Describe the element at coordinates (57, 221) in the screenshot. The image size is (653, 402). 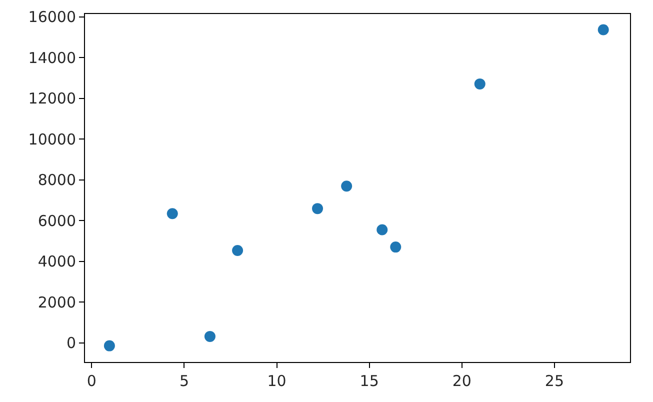
I see `y-tick-label: 6000` at that location.